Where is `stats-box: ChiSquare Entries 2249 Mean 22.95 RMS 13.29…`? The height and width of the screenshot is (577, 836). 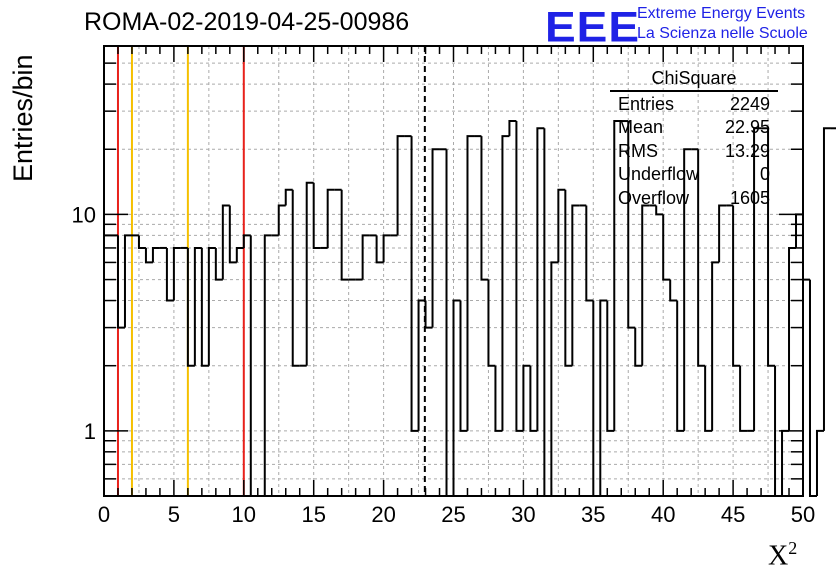
stats-box: ChiSquare Entries 2249 Mean 22.95 RMS 13.29… is located at coordinates (694, 139).